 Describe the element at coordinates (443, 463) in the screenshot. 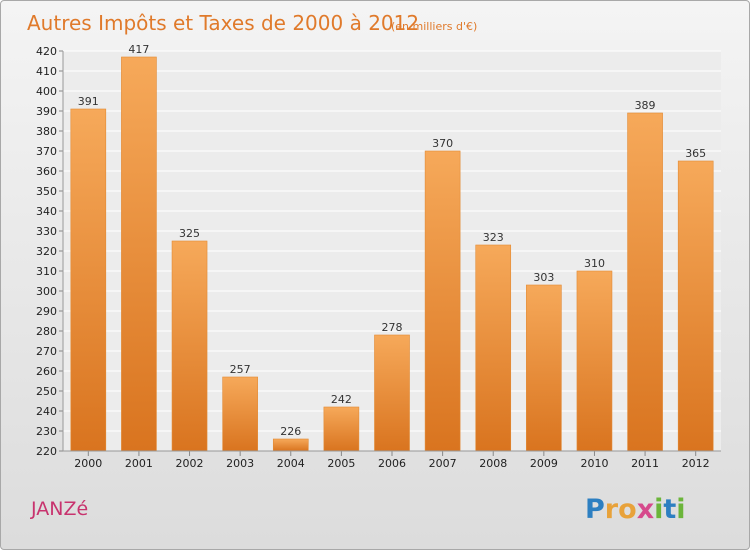

I see `x-tick-label: 2007` at that location.